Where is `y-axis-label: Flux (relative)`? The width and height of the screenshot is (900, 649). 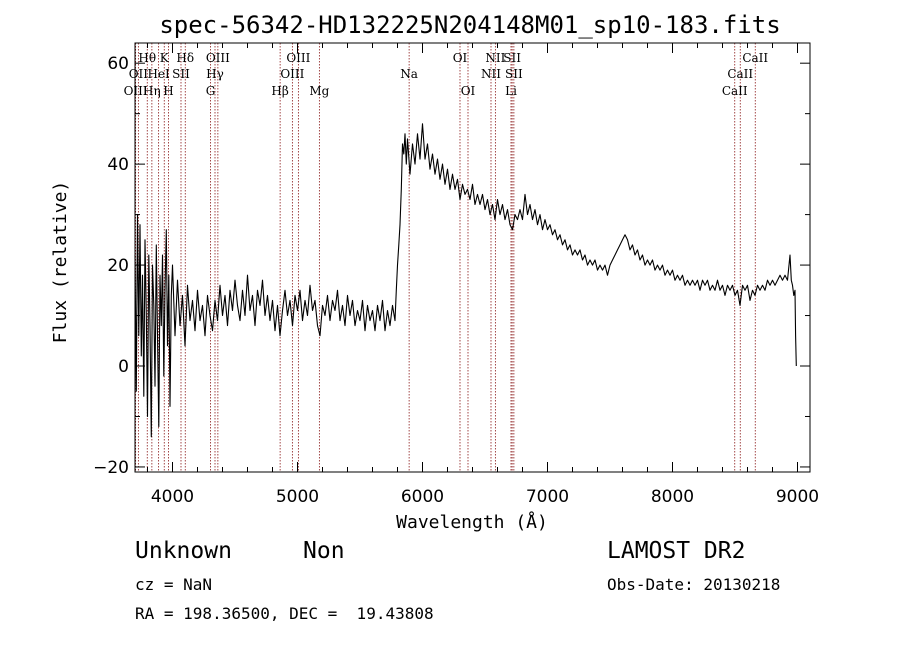
y-axis-label: Flux (relative) is located at coordinates (60, 262).